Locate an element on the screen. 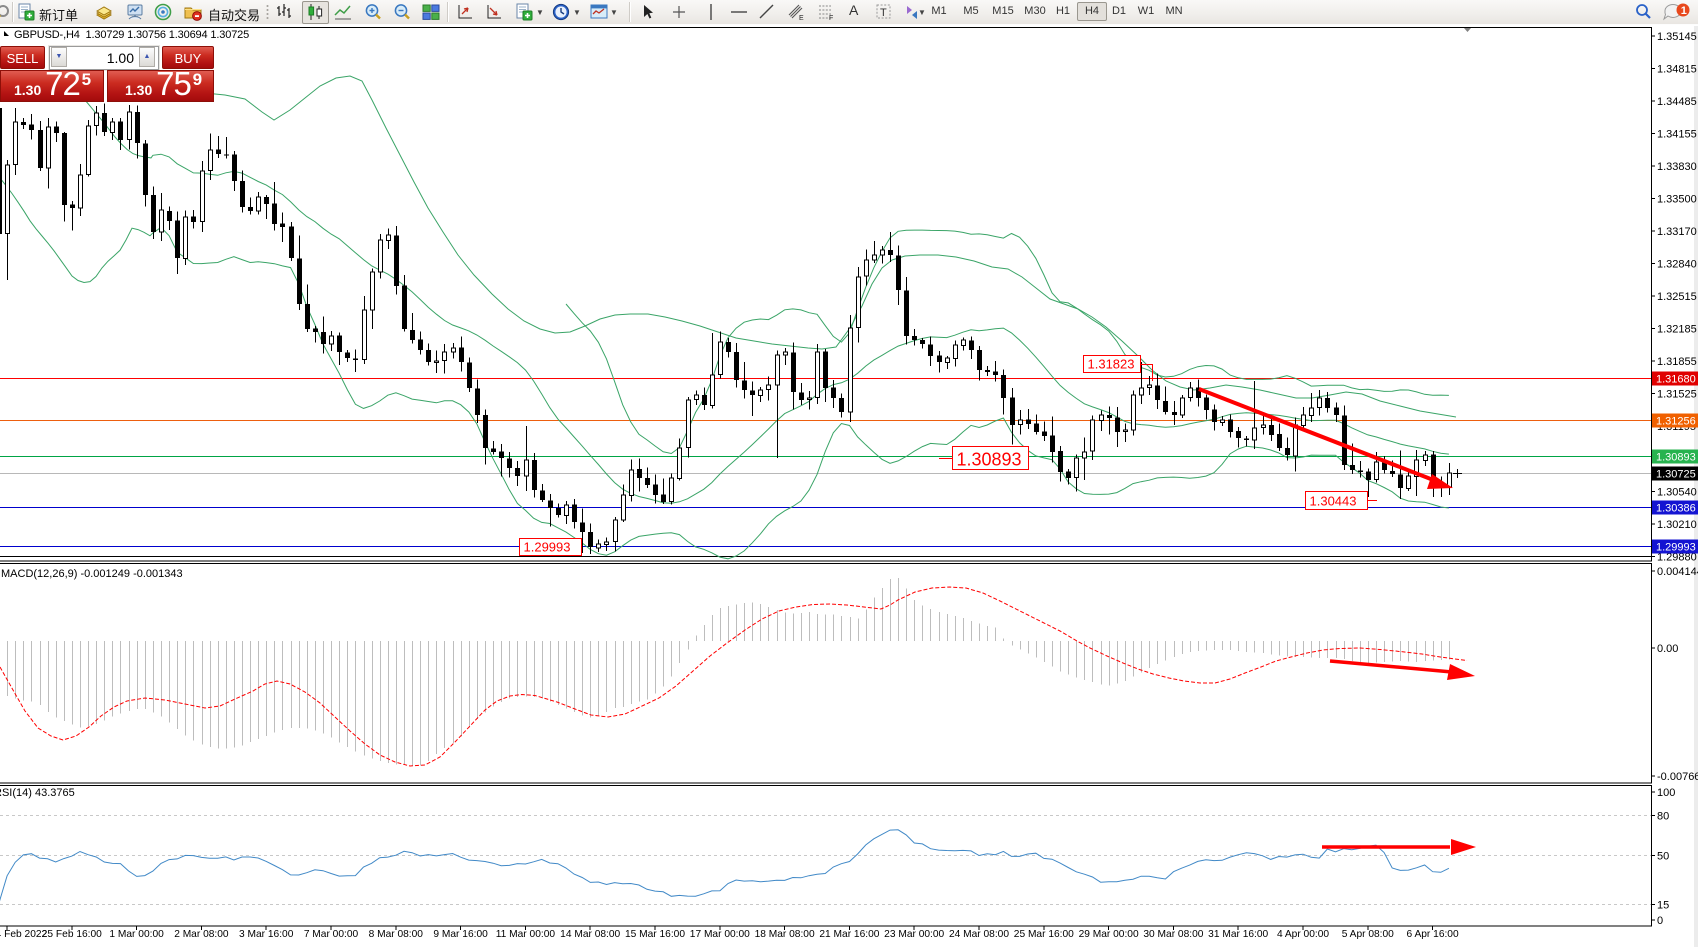 This screenshot has width=1698, height=947. svg-text: 1.31823 is located at coordinates (1111, 364).